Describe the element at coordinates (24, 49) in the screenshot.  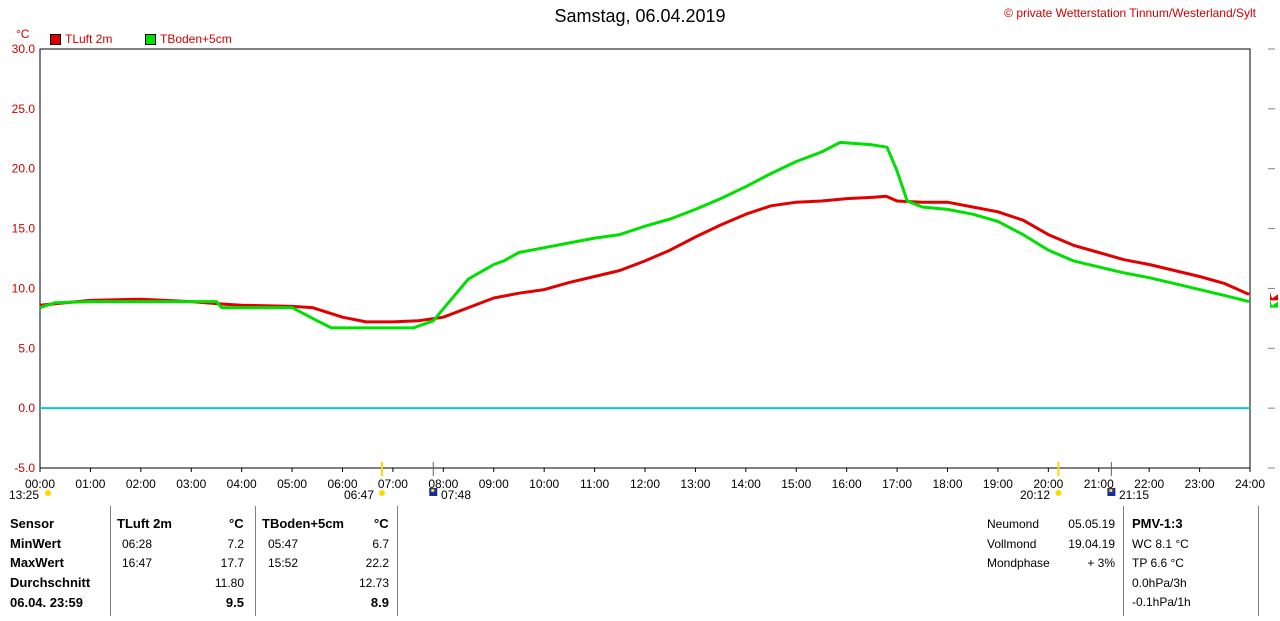
I see `y-tick-label: 30.0` at that location.